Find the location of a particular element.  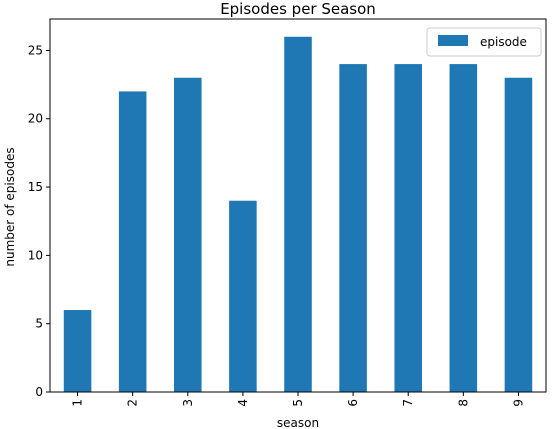

x-tick-label: 6 is located at coordinates (353, 403).